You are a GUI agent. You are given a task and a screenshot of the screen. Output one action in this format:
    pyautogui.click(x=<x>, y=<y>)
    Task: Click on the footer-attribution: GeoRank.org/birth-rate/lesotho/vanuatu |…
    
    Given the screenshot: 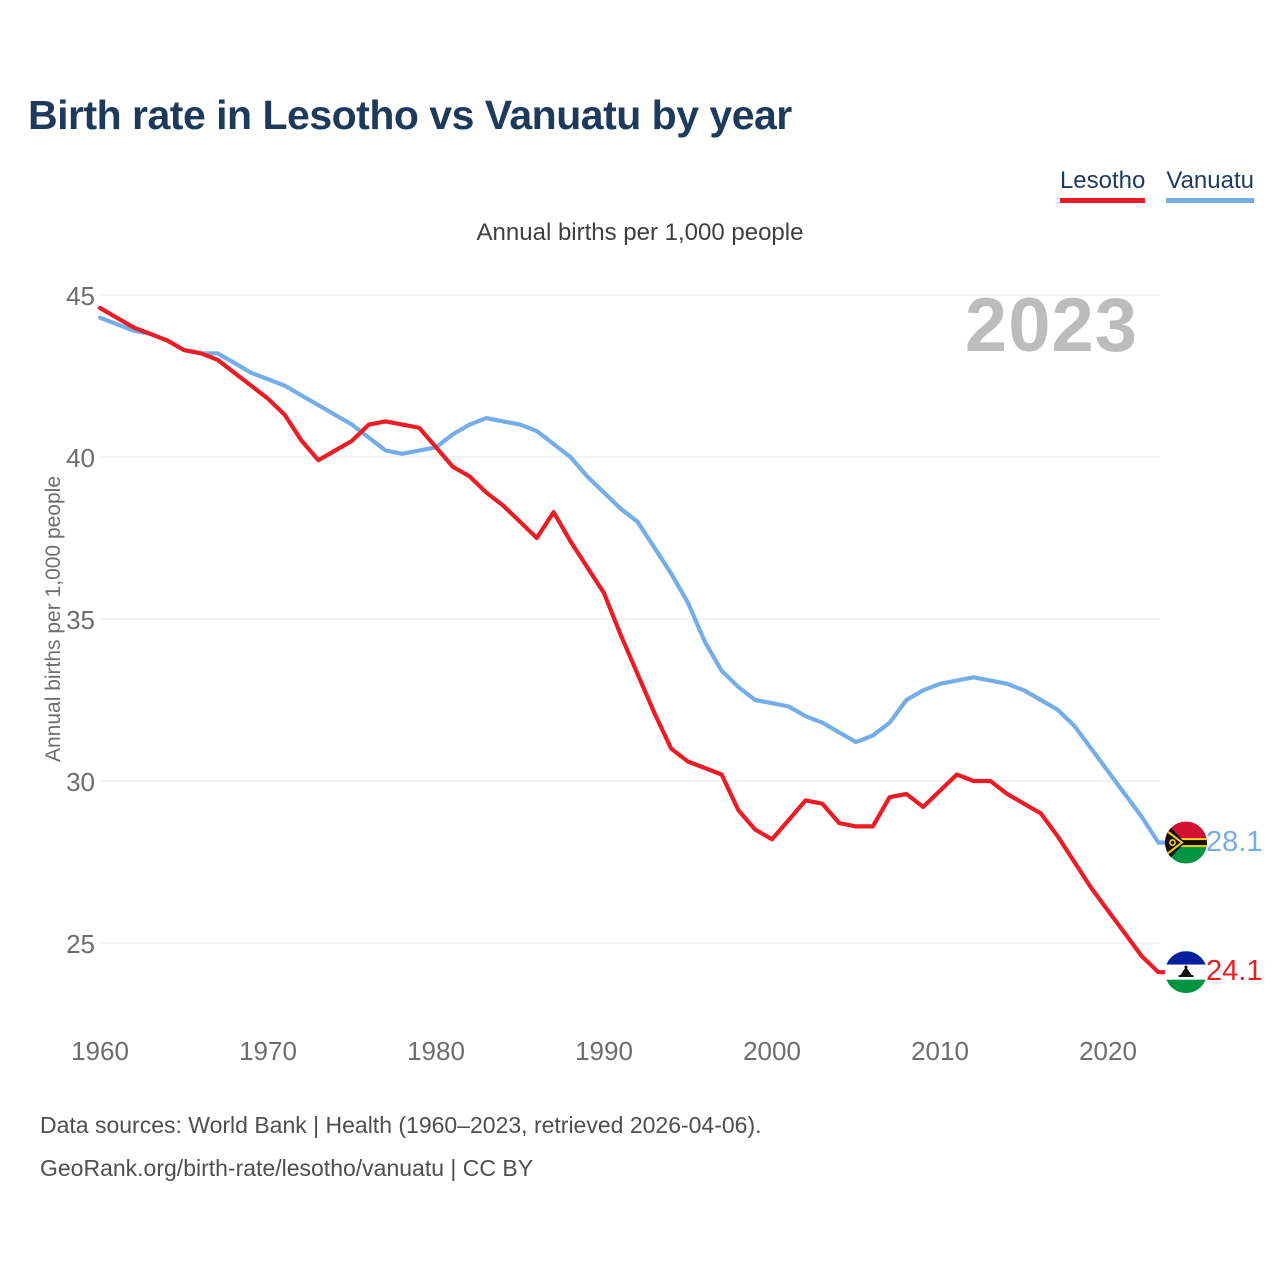 What is the action you would take?
    pyautogui.click(x=287, y=1167)
    